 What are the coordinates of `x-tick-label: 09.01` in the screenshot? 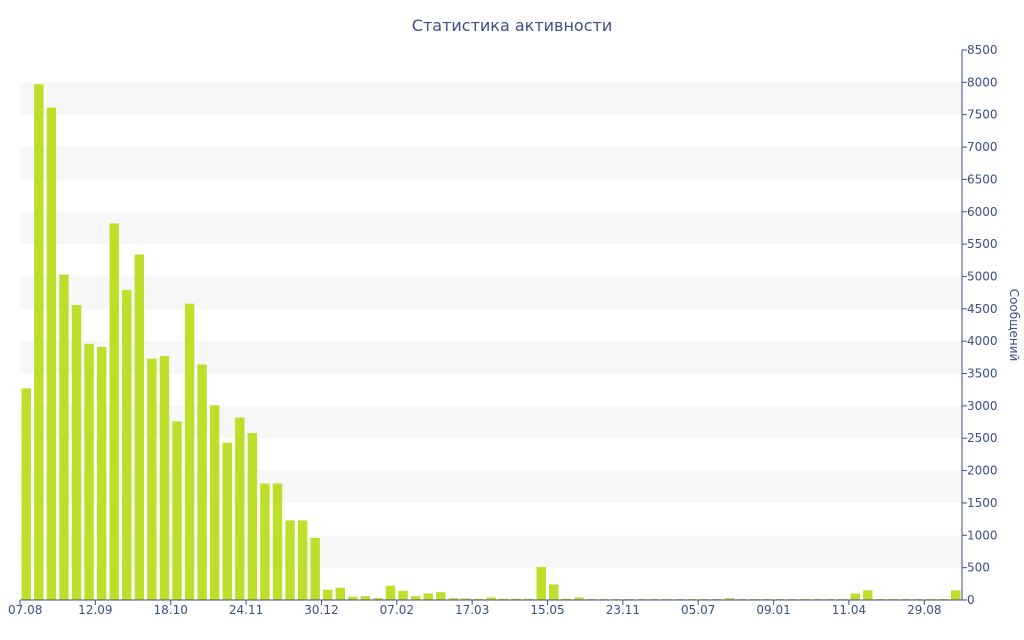 It's located at (773, 610).